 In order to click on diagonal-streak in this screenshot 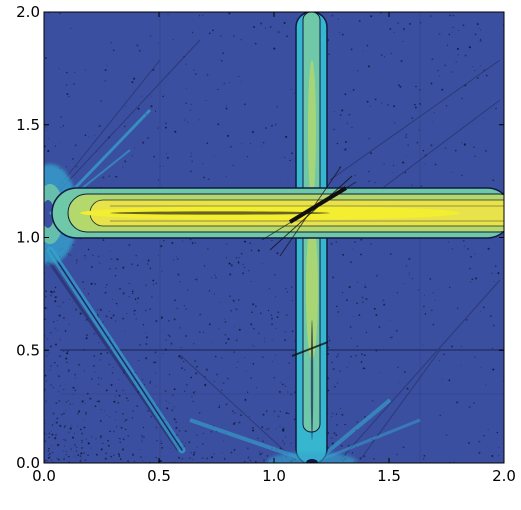, I will do `click(440, 145)`.